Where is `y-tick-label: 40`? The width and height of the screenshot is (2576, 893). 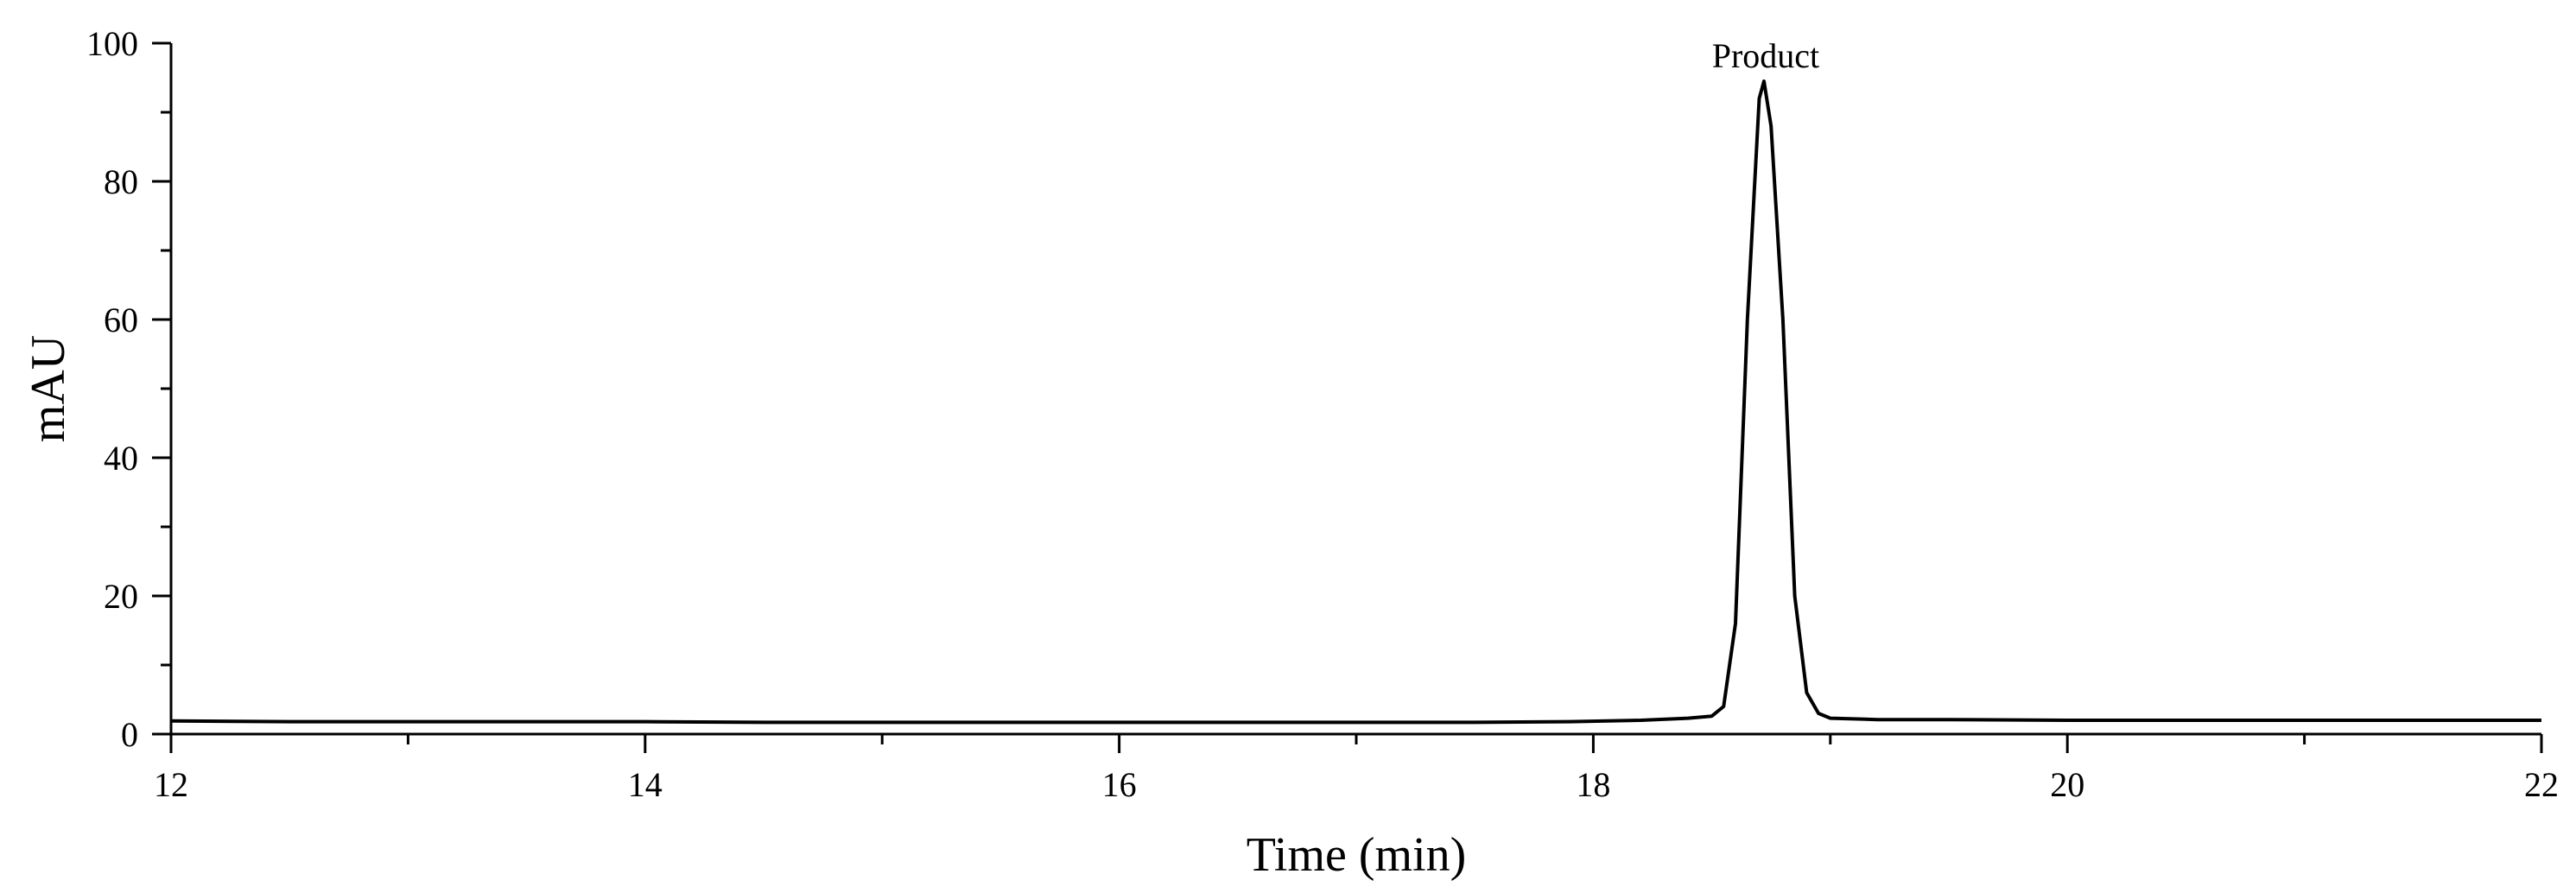 y-tick-label: 40 is located at coordinates (121, 459).